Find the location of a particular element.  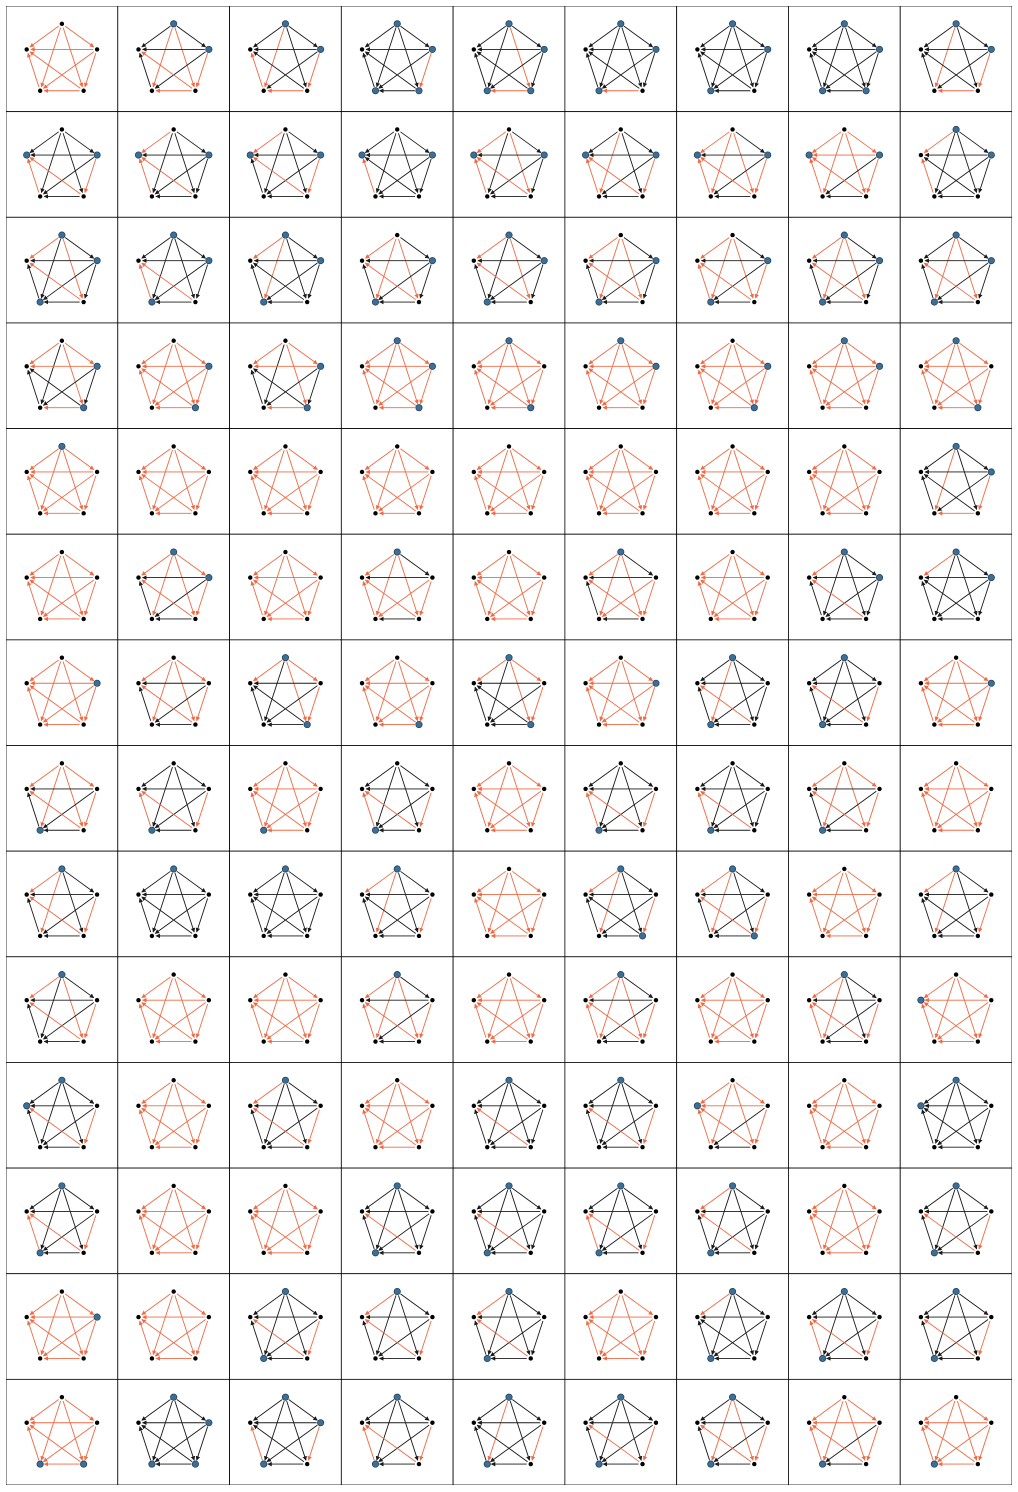

cell-border is located at coordinates (732, 904).